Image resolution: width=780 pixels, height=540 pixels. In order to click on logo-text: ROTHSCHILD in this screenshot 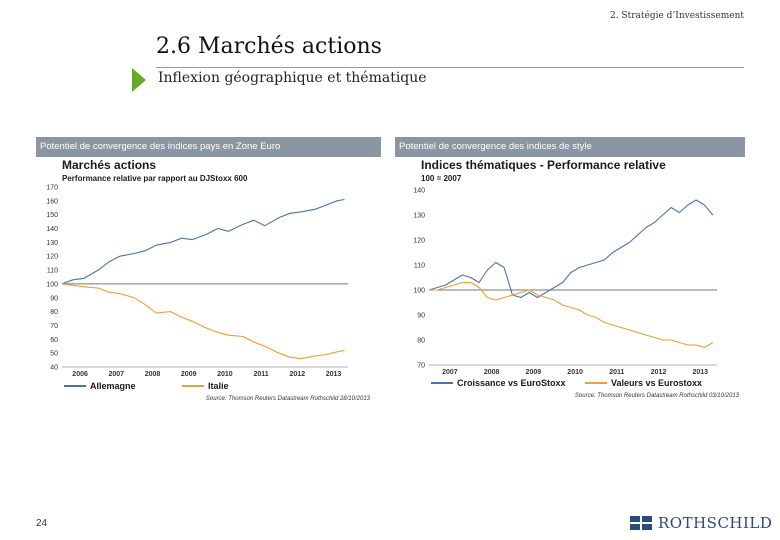, I will do `click(715, 523)`.